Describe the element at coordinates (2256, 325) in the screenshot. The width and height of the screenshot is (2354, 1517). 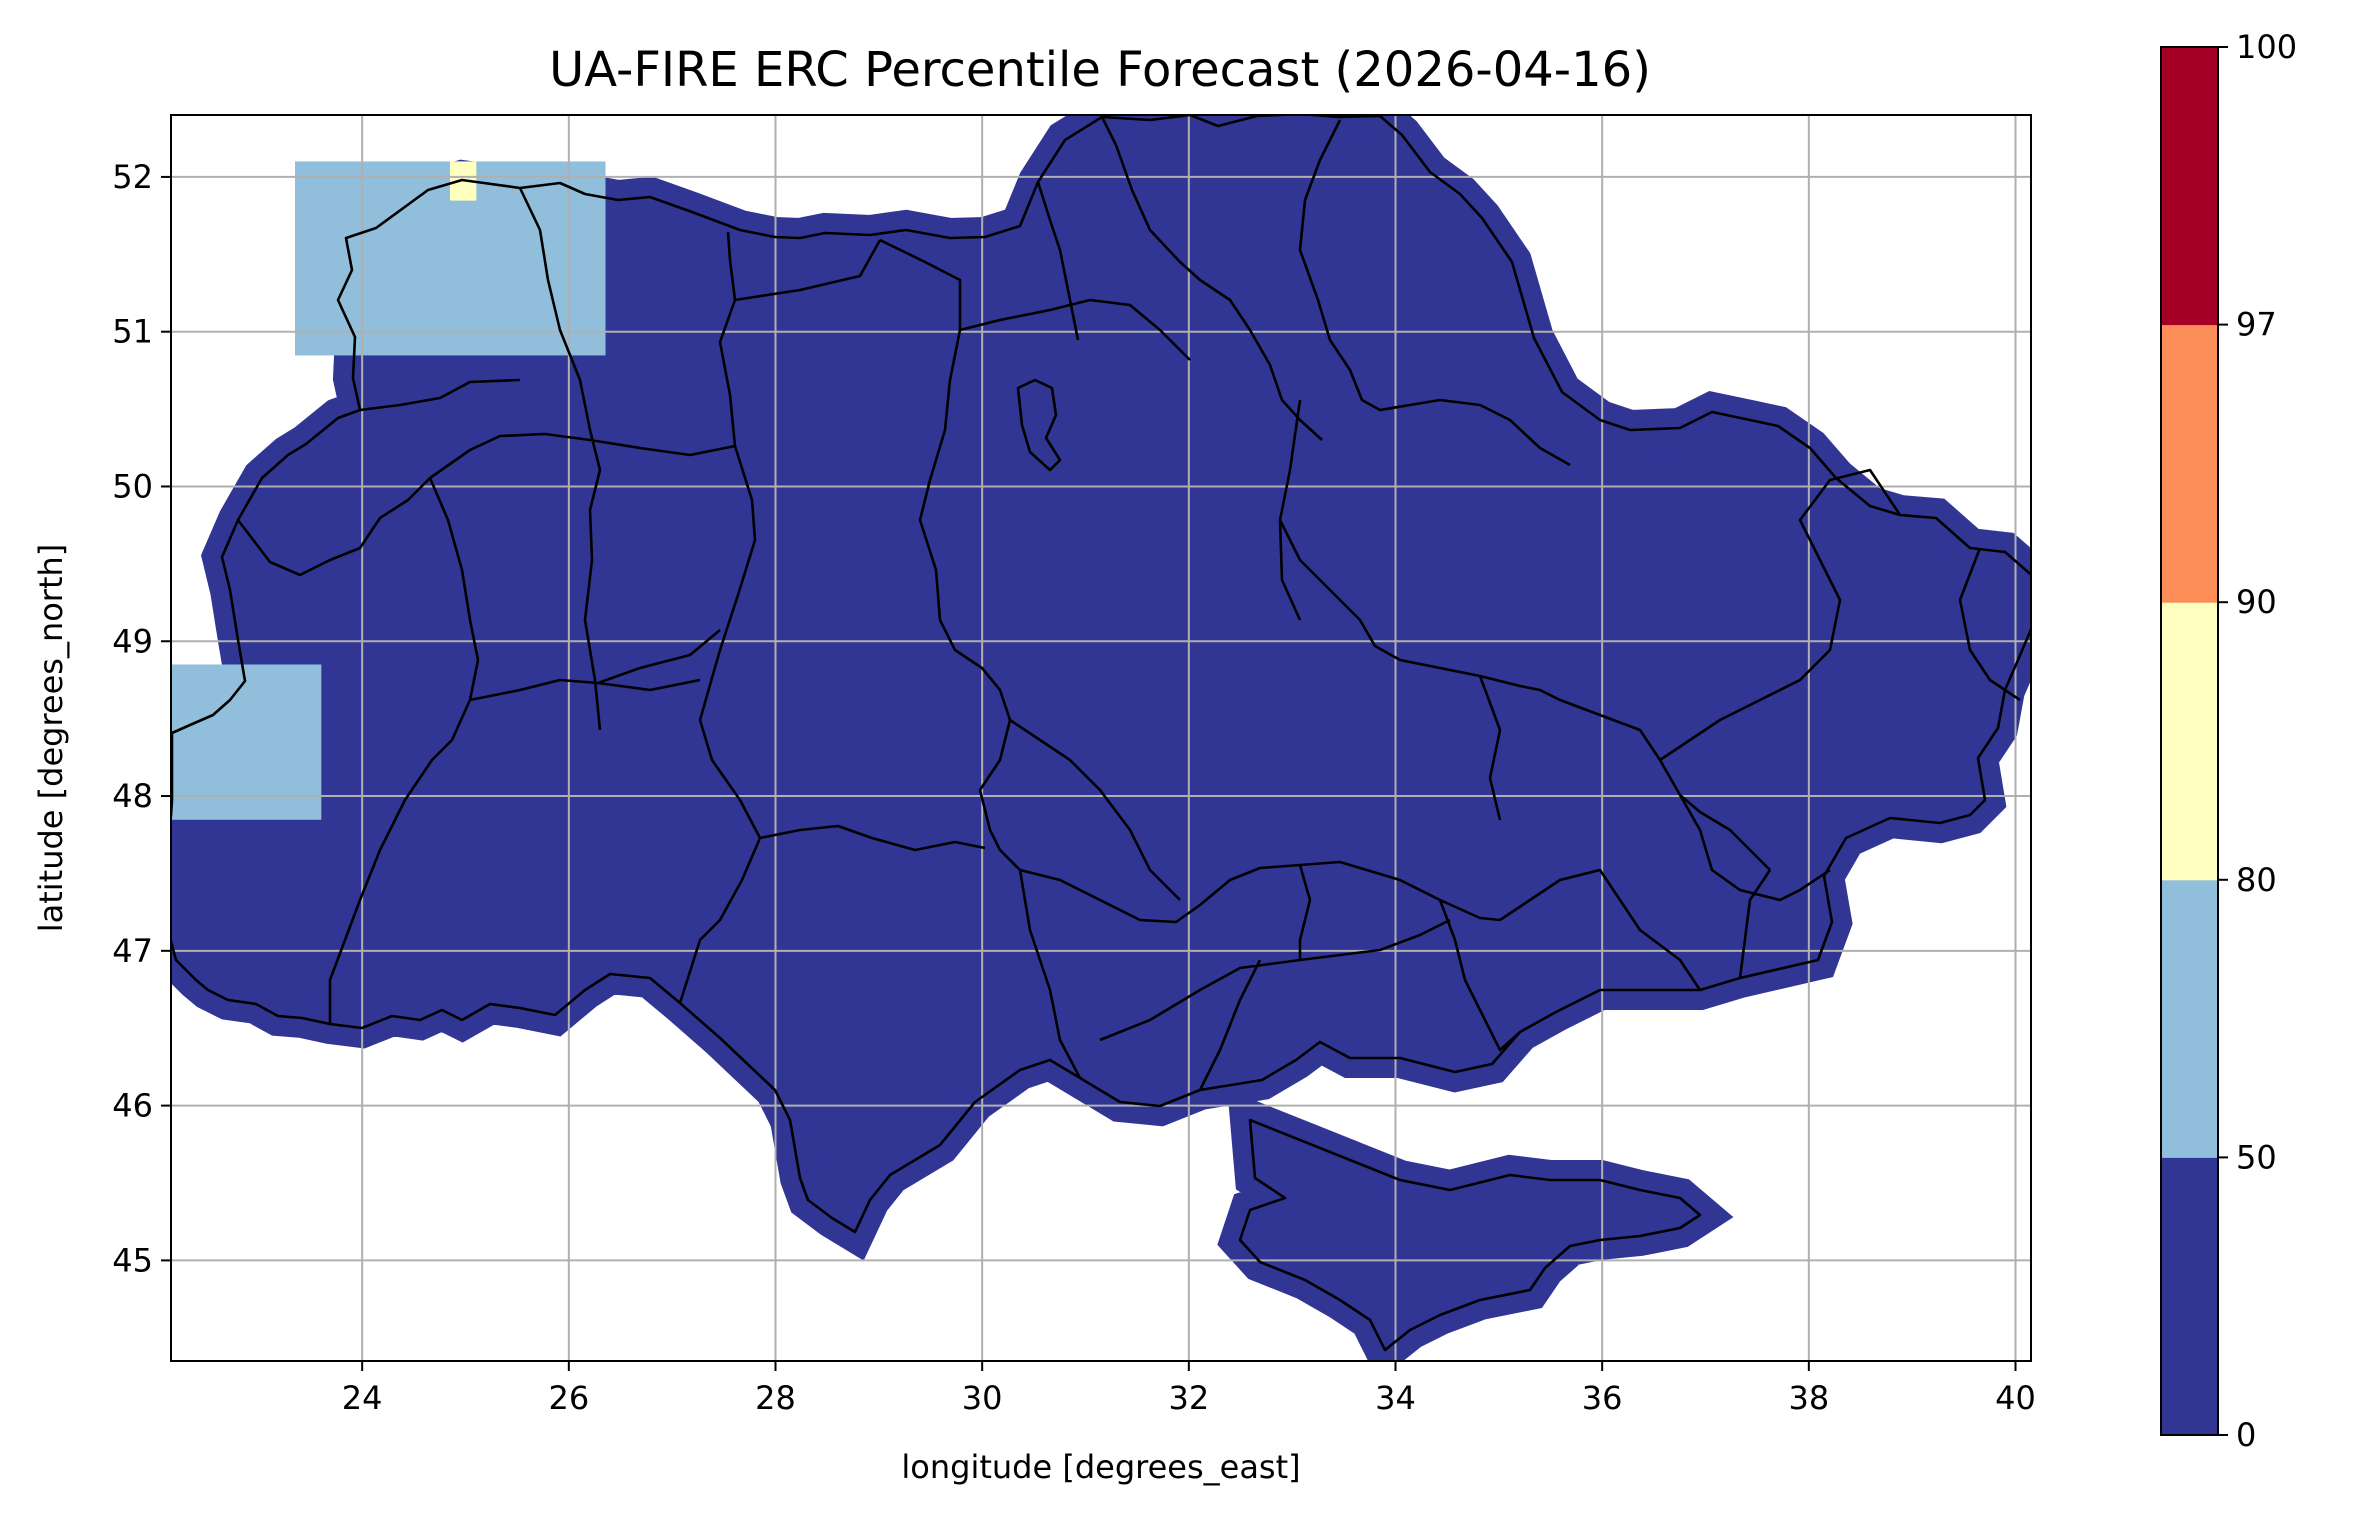
I see `colorbar-tick-label: 97` at that location.